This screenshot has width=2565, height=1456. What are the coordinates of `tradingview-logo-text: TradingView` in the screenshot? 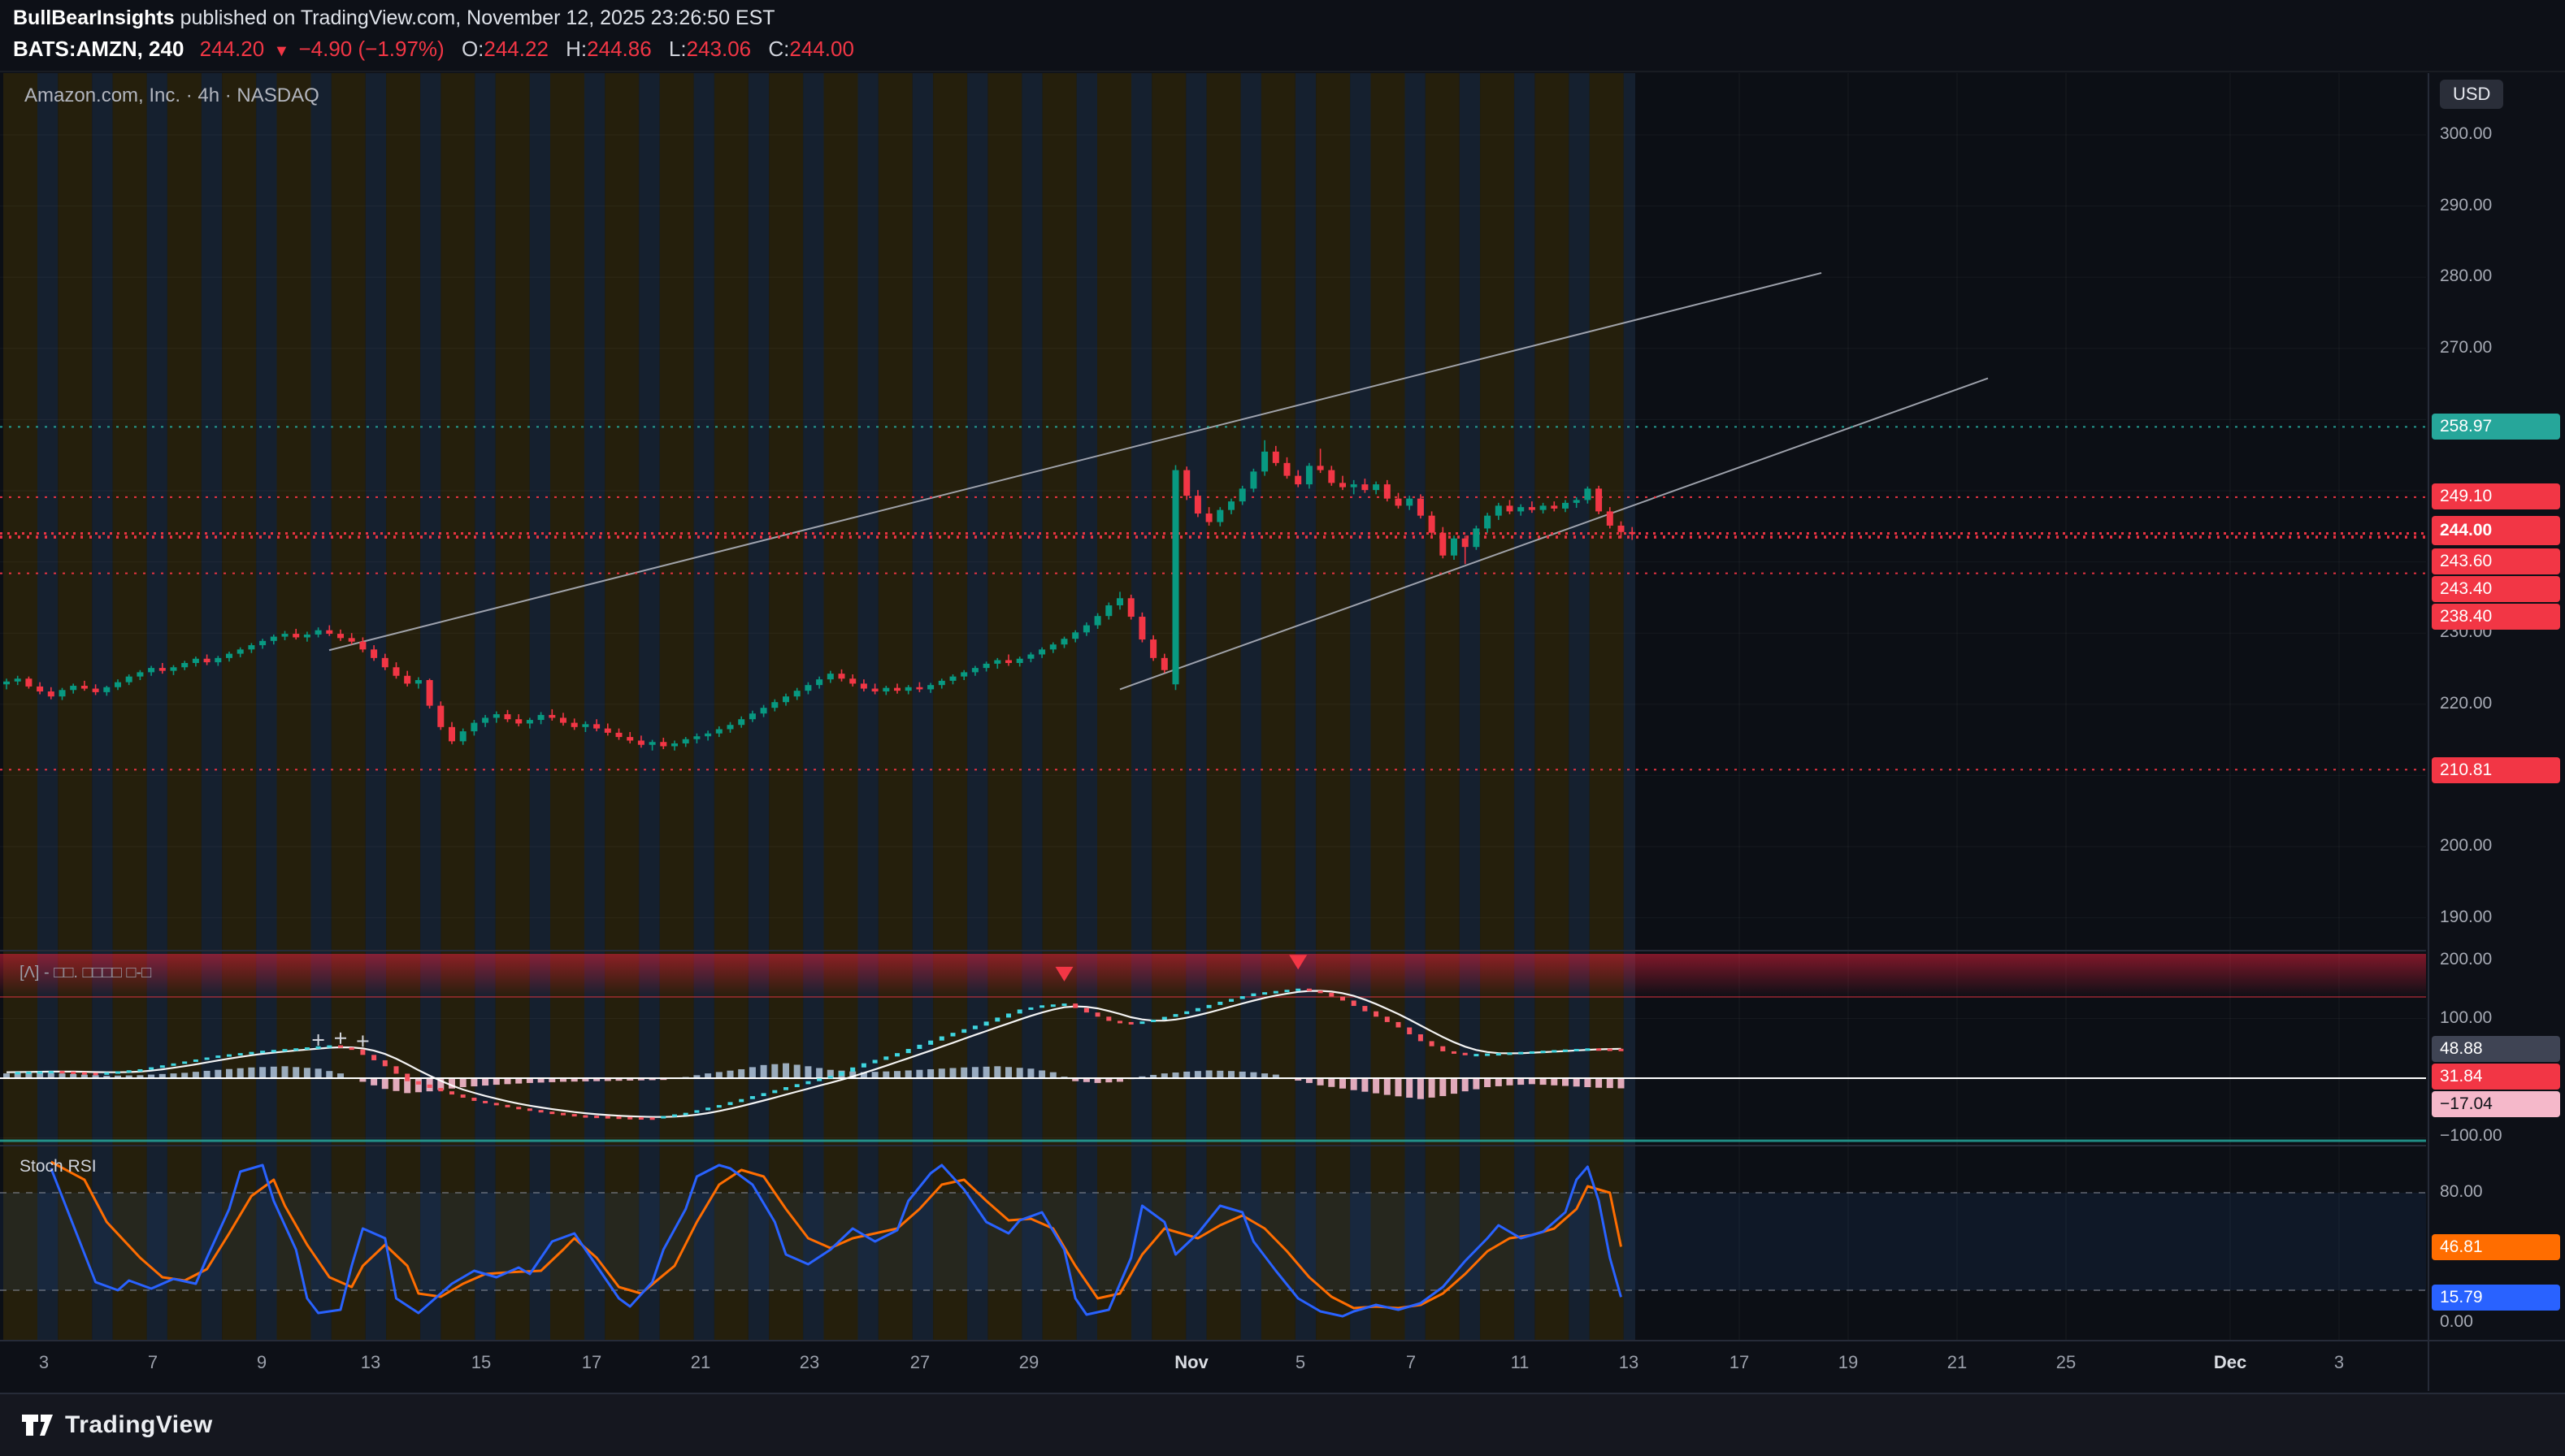 It's located at (139, 1425).